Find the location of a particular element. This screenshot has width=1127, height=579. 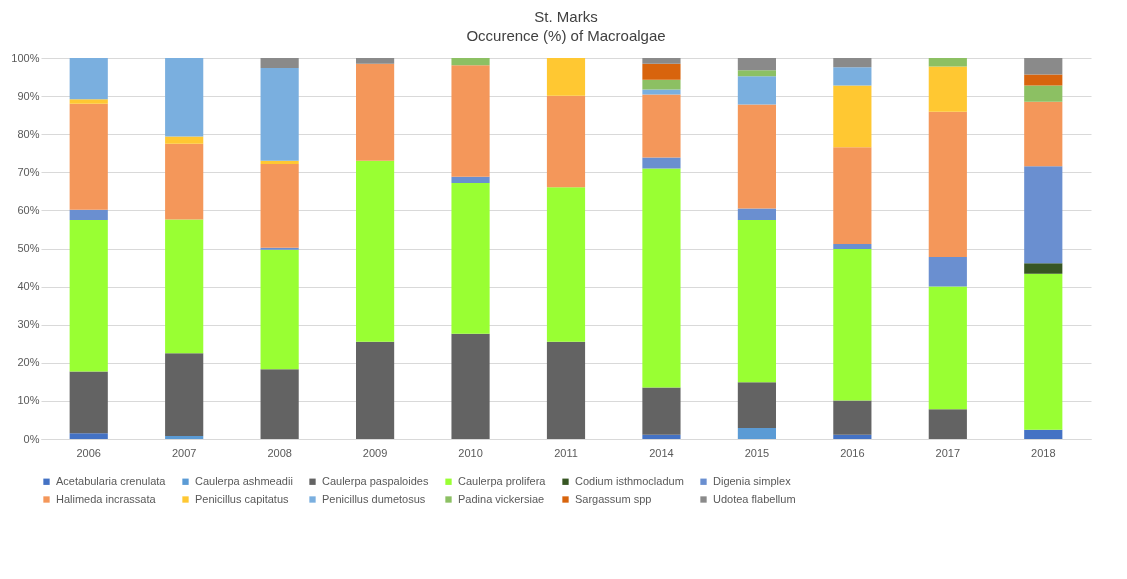

legend-label: Caulerpa paspaloides is located at coordinates (375, 480).